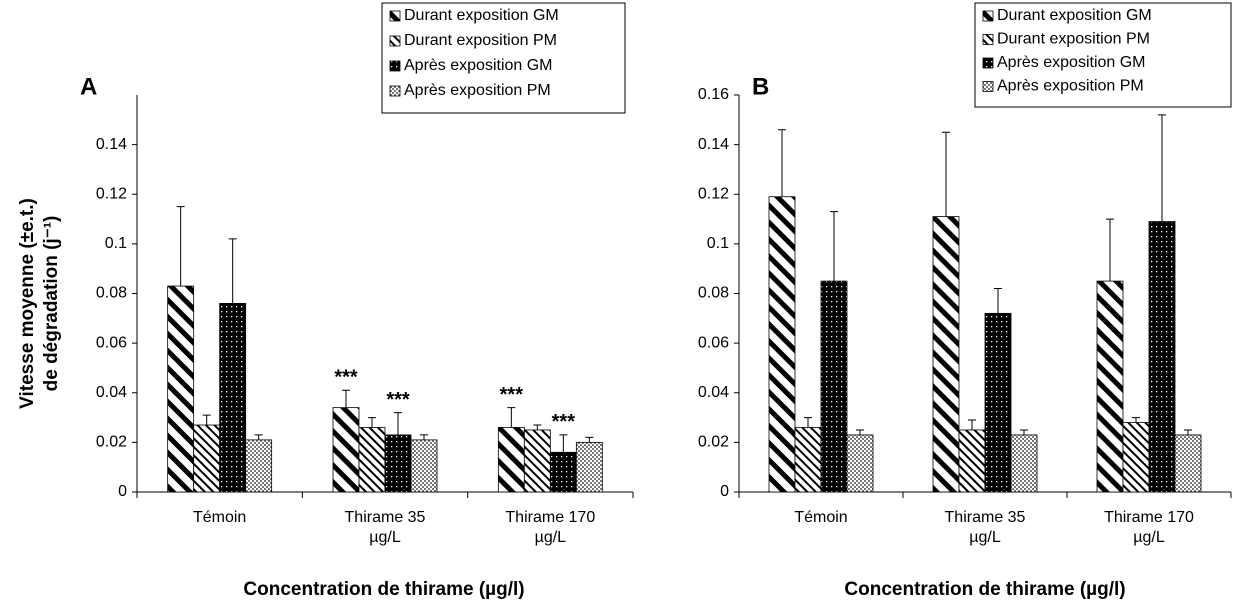 Image resolution: width=1247 pixels, height=605 pixels. Describe the element at coordinates (51, 304) in the screenshot. I see `y-axis-title: de dégradation (j⁻¹)` at that location.